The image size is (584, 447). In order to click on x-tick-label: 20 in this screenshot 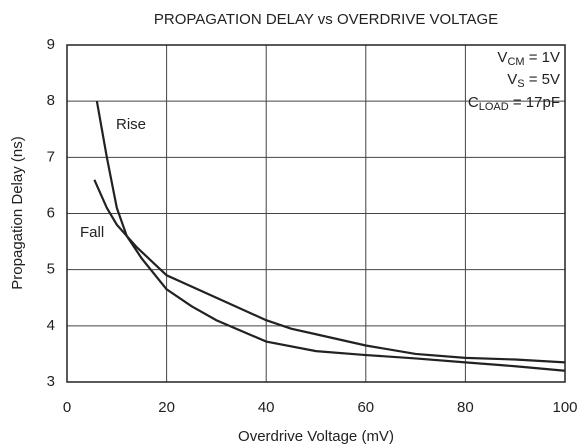, I will do `click(166, 407)`.